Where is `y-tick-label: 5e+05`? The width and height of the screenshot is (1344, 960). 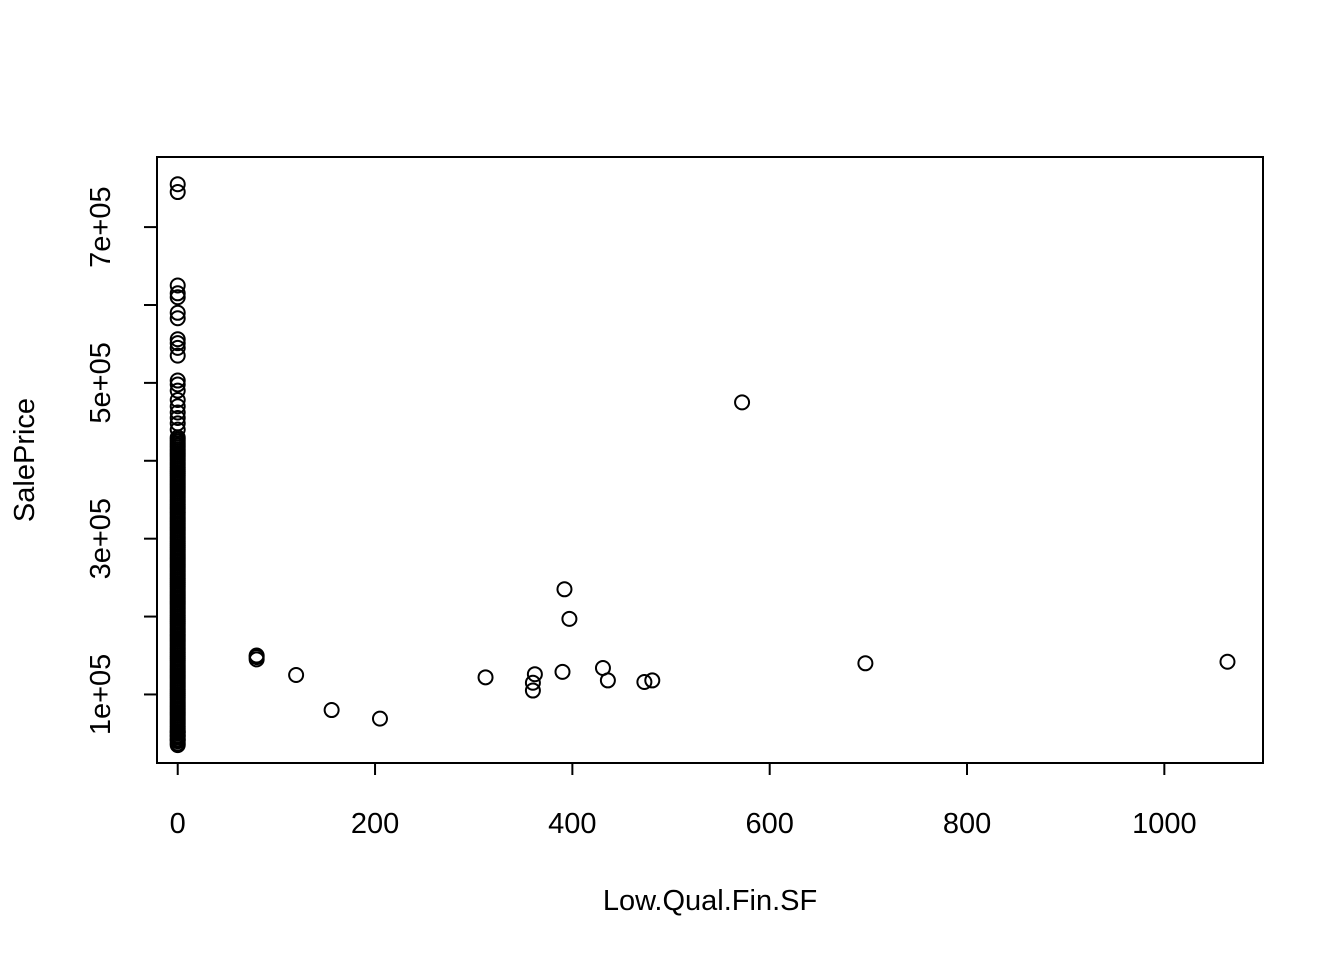
y-tick-label: 5e+05 is located at coordinates (101, 382).